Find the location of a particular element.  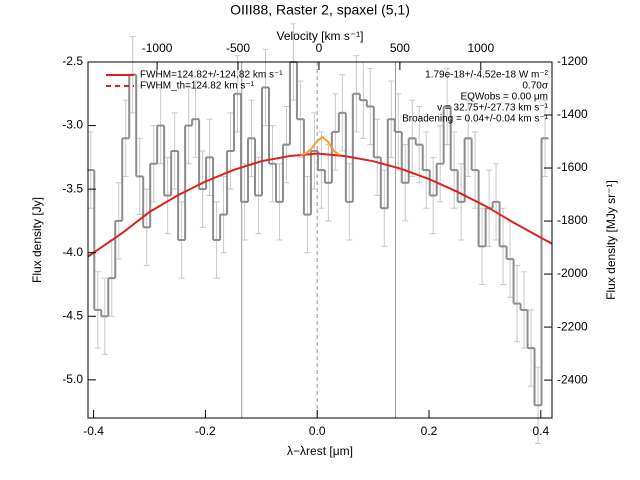

x-axis-label: λ−λrest [μm] is located at coordinates (320, 451).